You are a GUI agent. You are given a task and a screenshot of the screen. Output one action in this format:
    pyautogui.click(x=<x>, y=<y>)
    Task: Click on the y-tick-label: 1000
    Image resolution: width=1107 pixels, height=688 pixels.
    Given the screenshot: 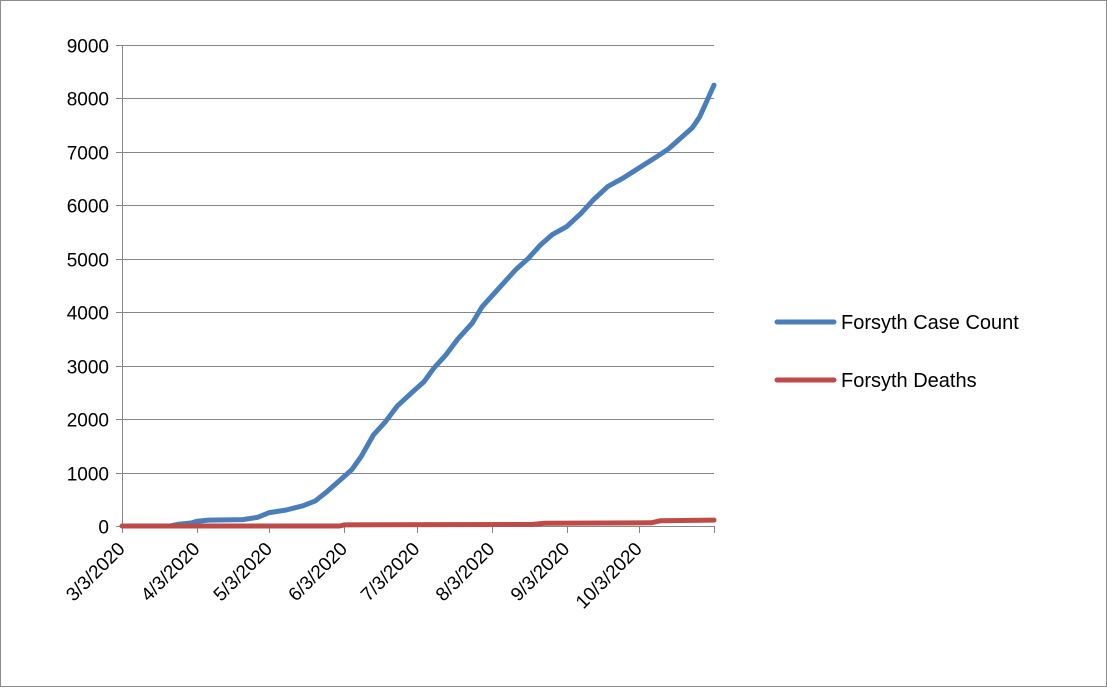 What is the action you would take?
    pyautogui.click(x=88, y=475)
    